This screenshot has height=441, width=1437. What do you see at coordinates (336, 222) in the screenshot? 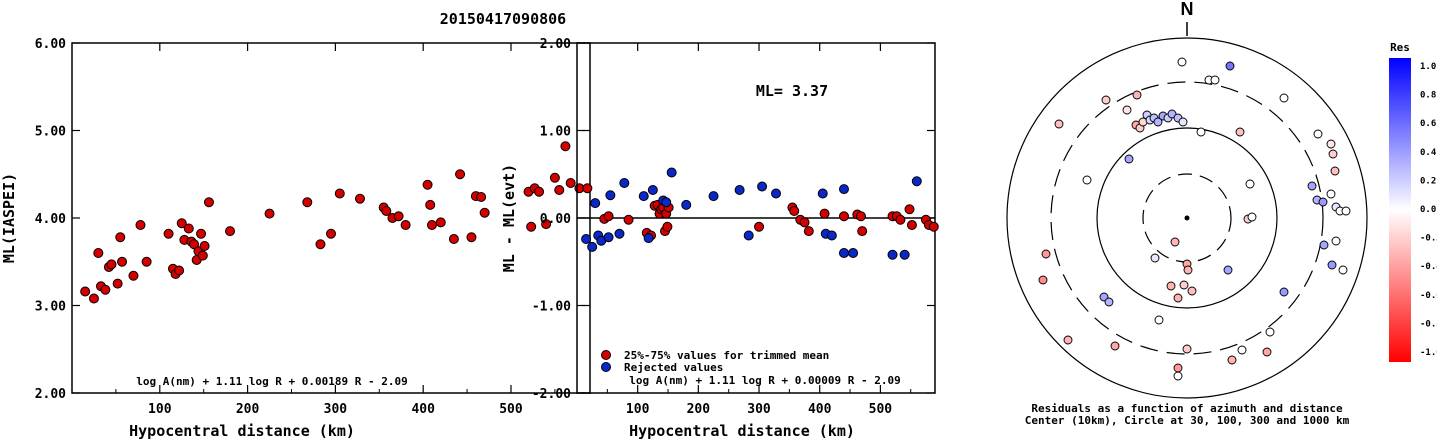
I see `data-points-left` at bounding box center [336, 222].